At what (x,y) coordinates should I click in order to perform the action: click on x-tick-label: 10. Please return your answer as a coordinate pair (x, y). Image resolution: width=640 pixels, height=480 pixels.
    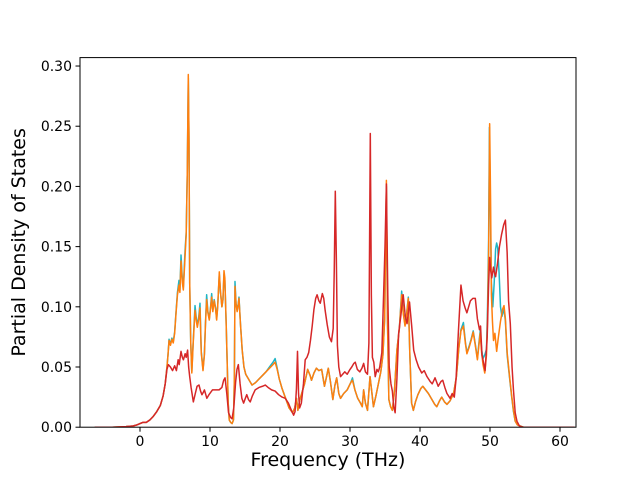
    Looking at the image, I should click on (210, 442).